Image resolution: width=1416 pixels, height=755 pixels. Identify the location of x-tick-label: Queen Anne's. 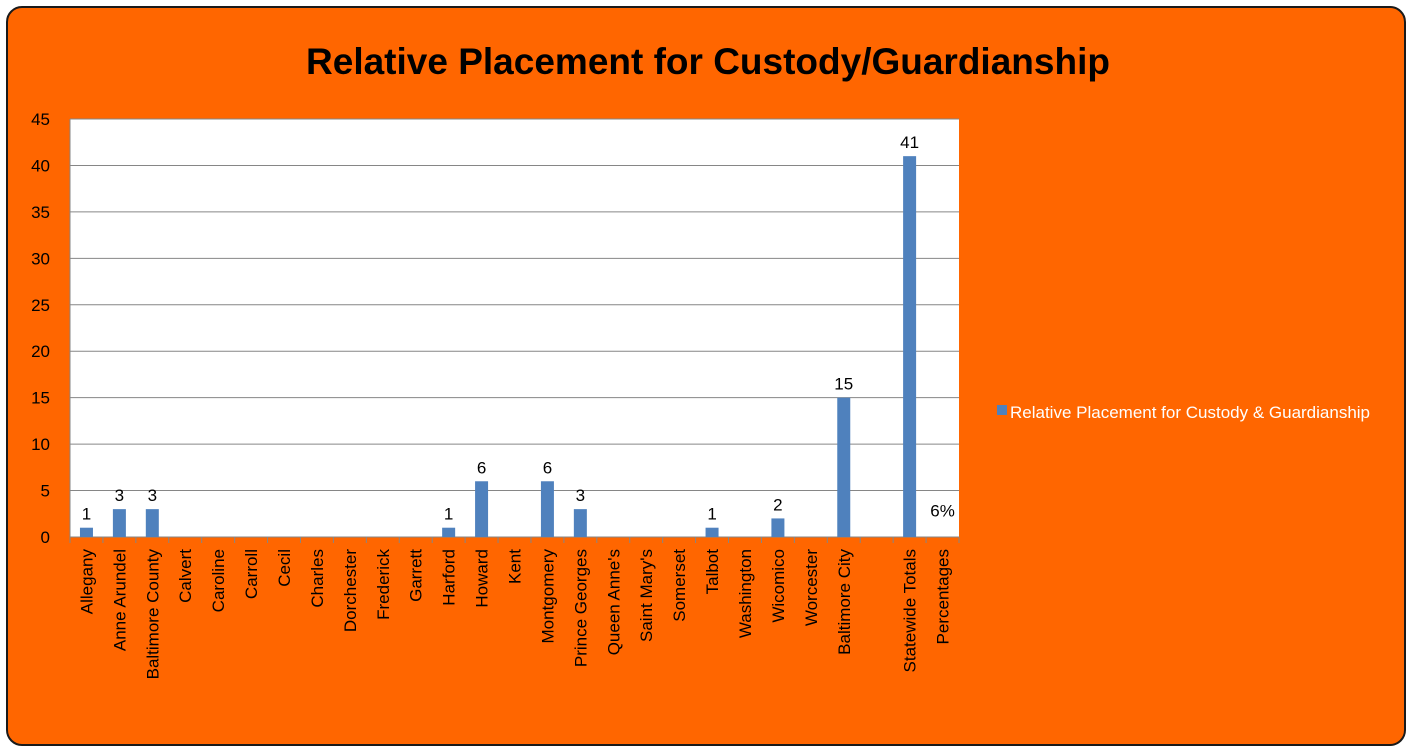
(613, 602).